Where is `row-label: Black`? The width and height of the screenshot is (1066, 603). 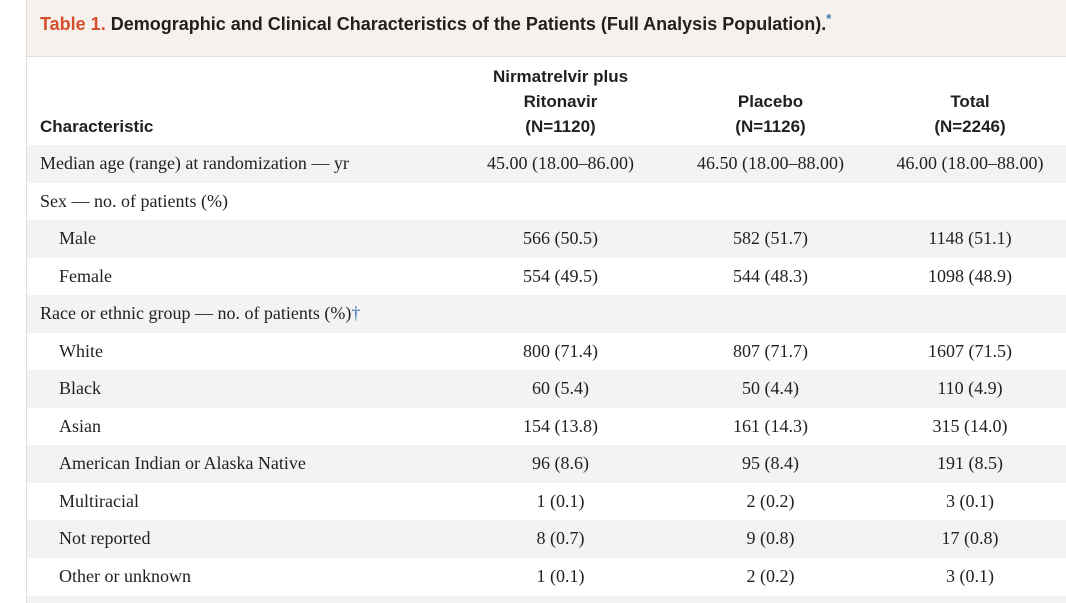
row-label: Black is located at coordinates (240, 389).